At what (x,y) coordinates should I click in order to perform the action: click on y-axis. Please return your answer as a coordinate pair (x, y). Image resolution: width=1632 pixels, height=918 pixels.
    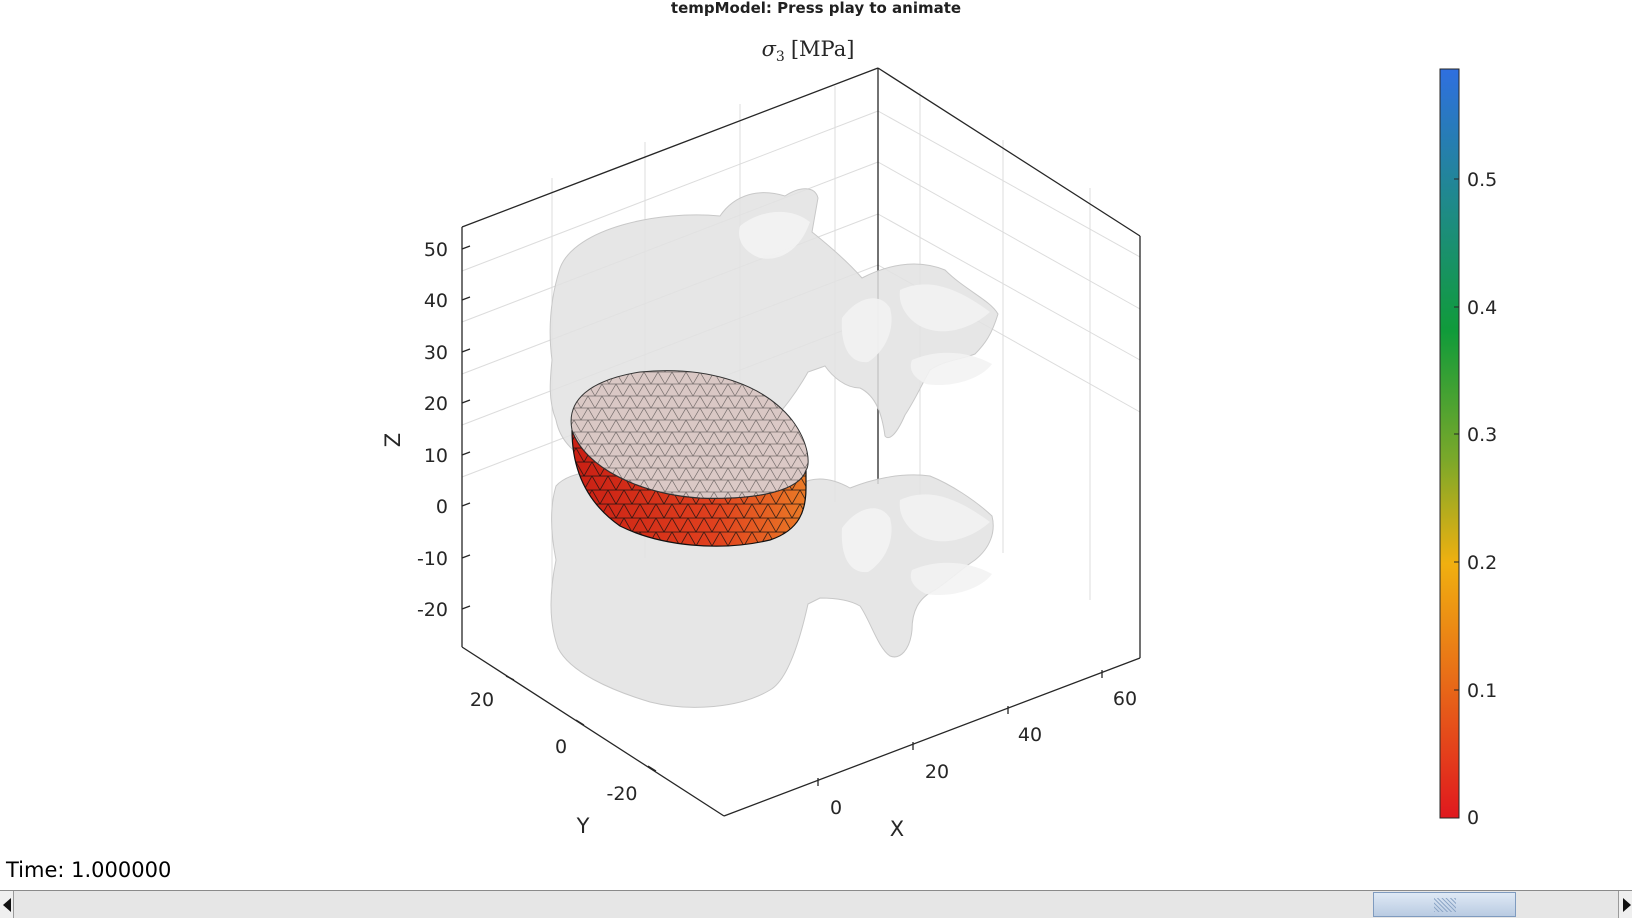
    Looking at the image, I should click on (581, 723).